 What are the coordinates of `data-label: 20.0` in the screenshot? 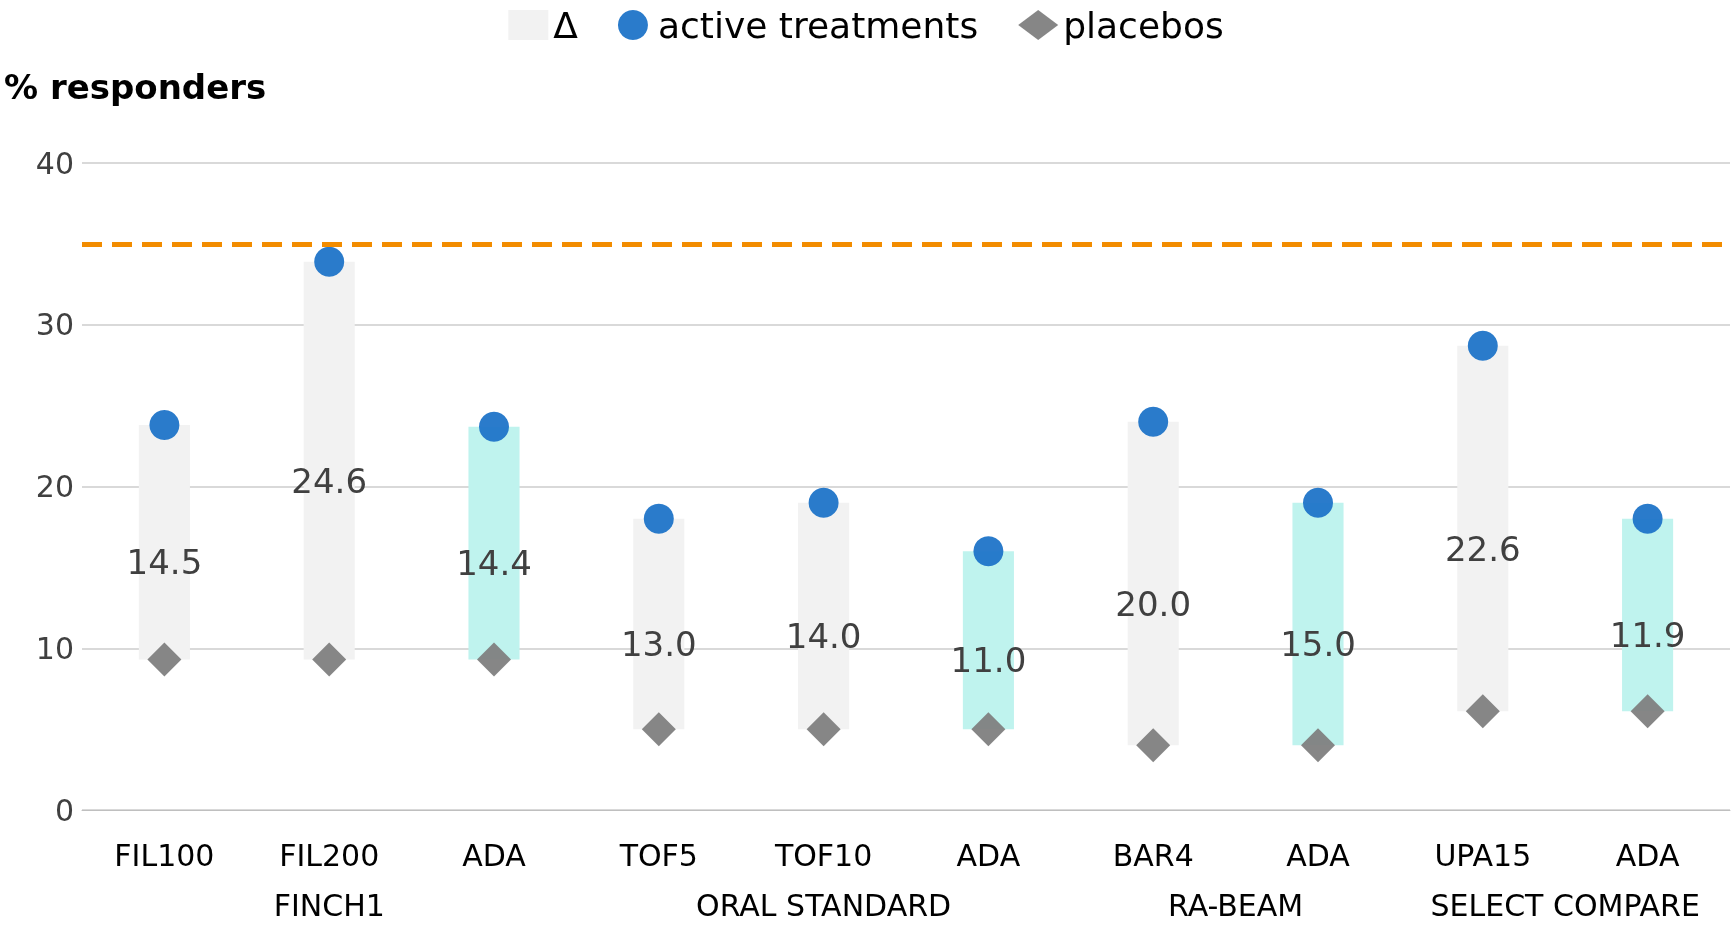 It's located at (1153, 603).